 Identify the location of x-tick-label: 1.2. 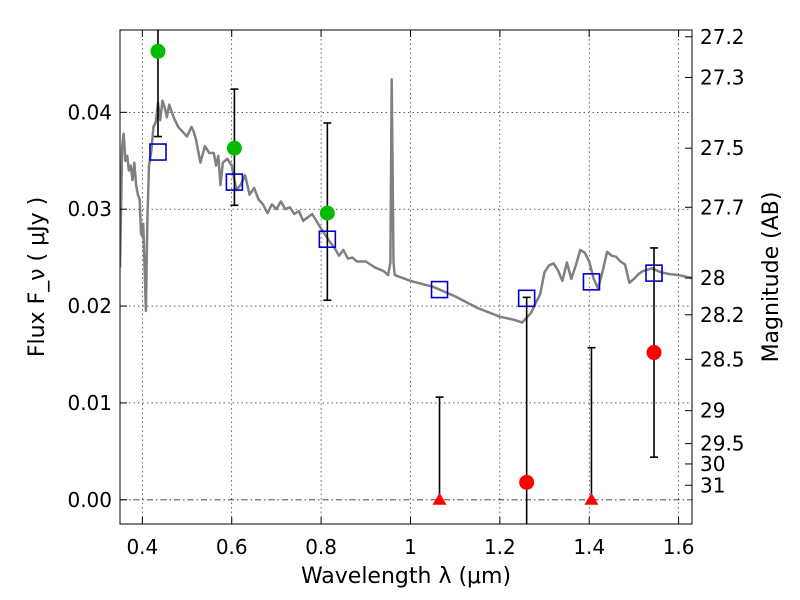
(500, 547).